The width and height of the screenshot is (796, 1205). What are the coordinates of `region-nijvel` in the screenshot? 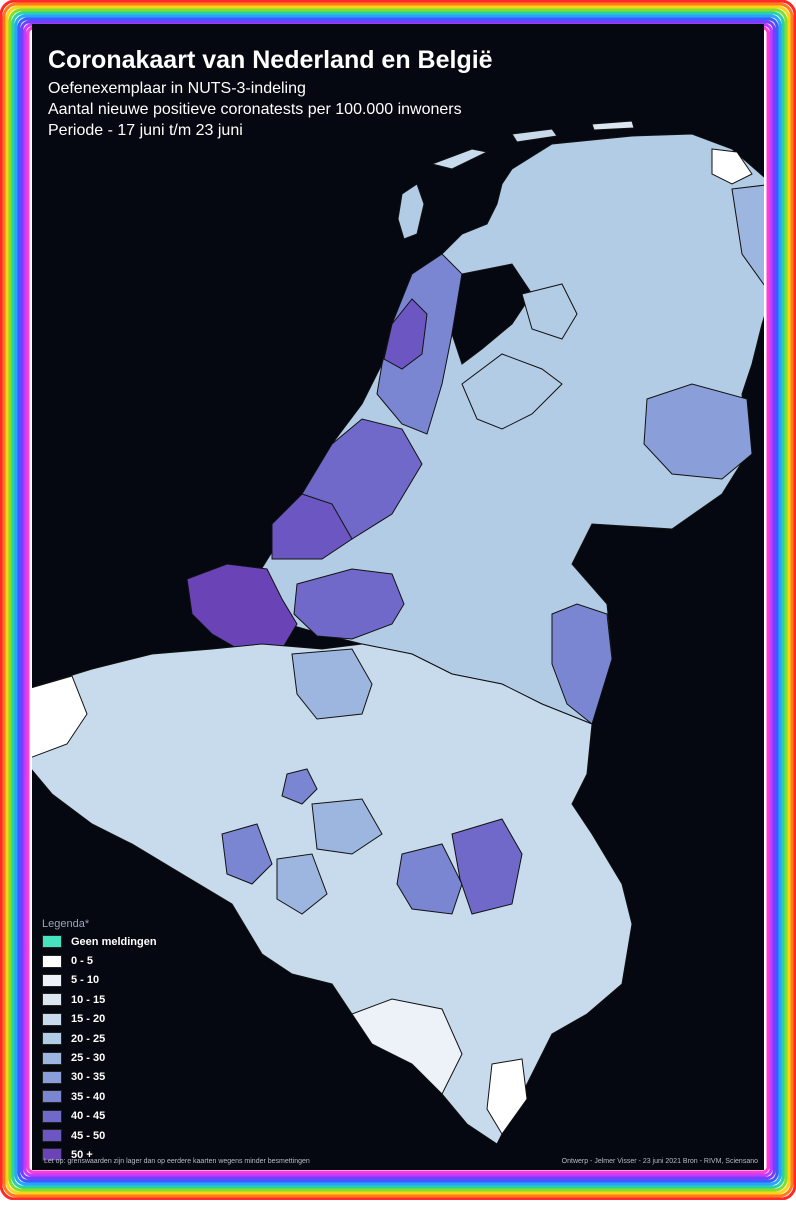 It's located at (347, 826).